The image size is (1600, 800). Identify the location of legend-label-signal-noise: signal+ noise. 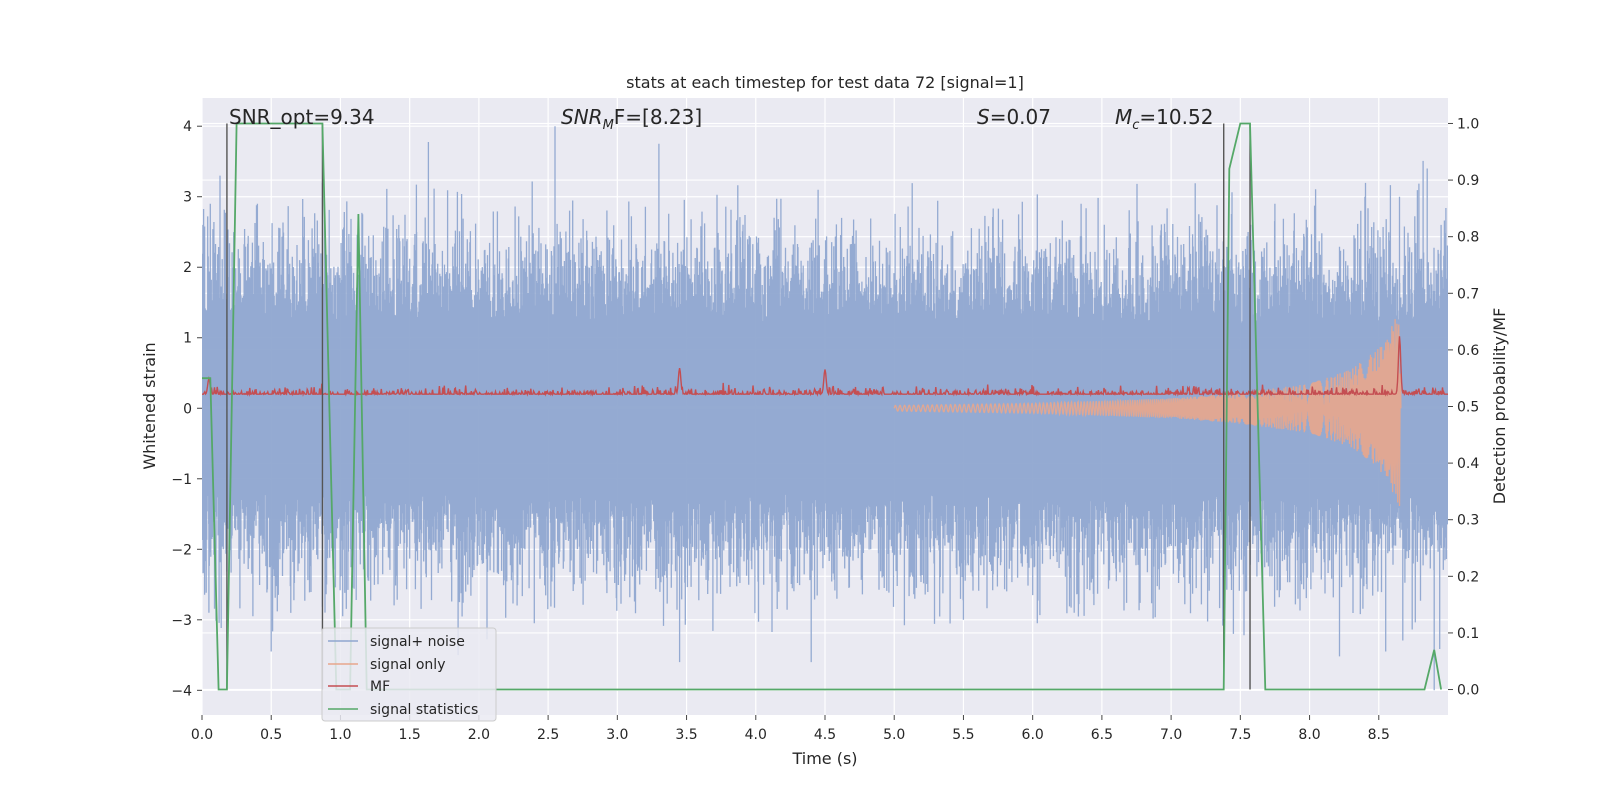
(417, 642).